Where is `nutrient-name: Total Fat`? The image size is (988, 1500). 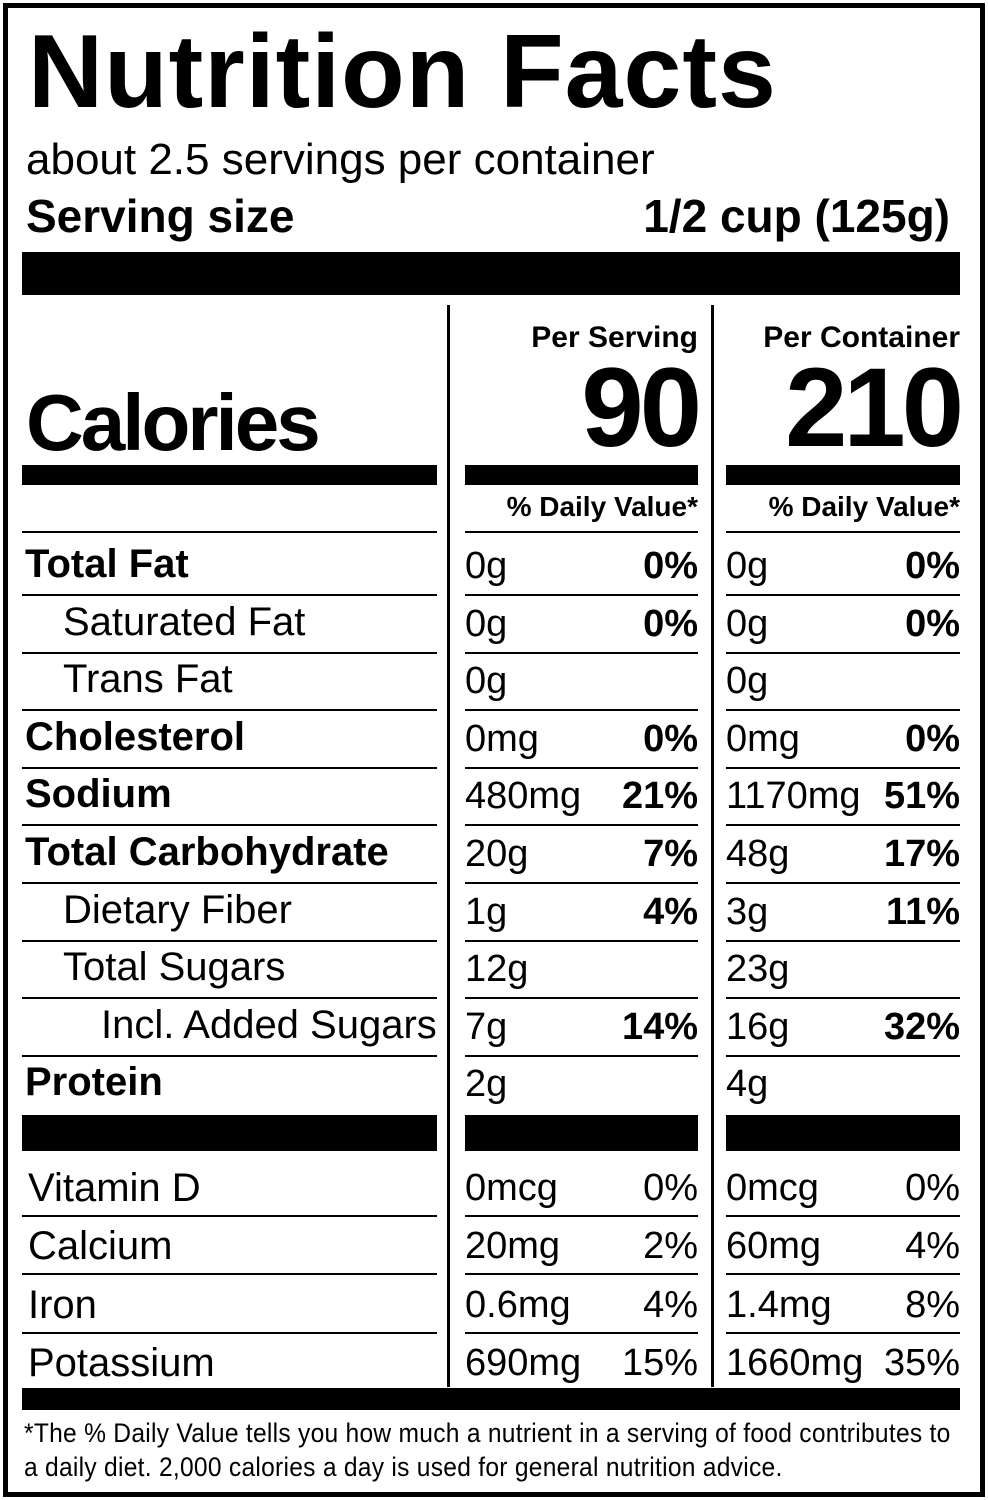
nutrient-name: Total Fat is located at coordinates (107, 564).